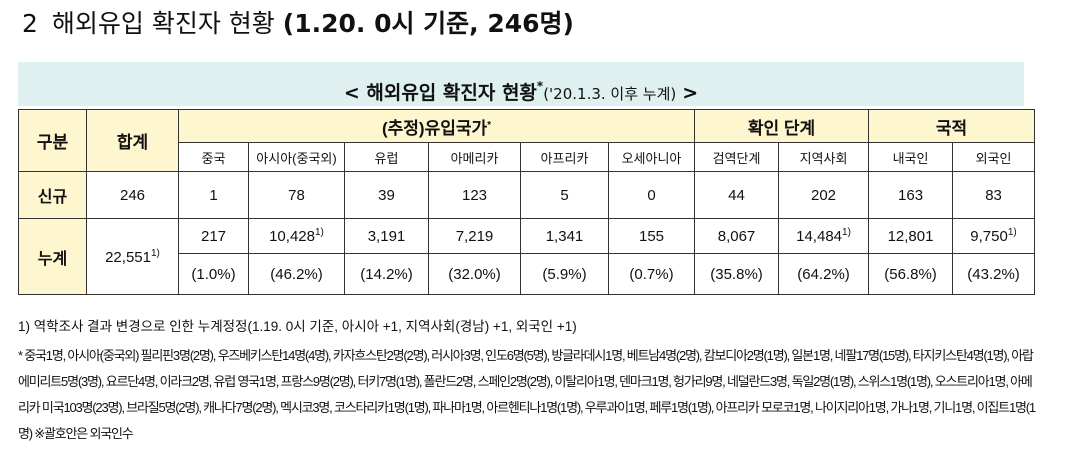 The image size is (1080, 462). What do you see at coordinates (213, 274) in the screenshot?
I see `pct-china: (1.0%)` at bounding box center [213, 274].